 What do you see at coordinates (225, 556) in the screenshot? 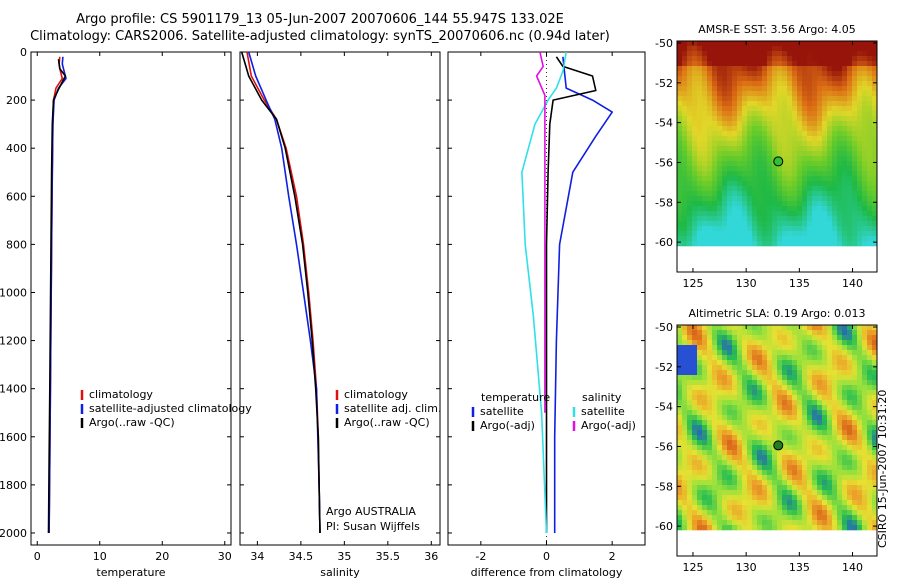
I see `x-tick-label: 30` at bounding box center [225, 556].